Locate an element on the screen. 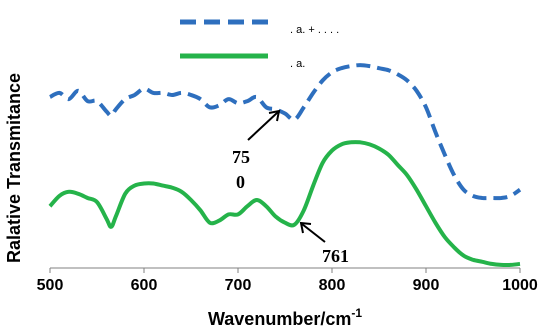  annotation-750-arrowhead is located at coordinates (274, 115).